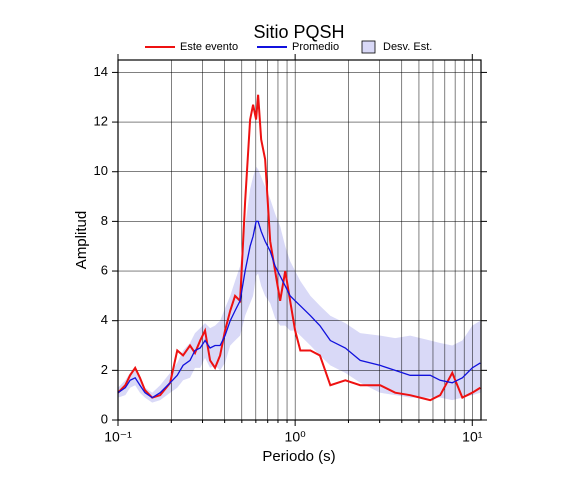 This screenshot has height=480, width=586. Describe the element at coordinates (104, 319) in the screenshot. I see `y-tick-label: 4` at that location.